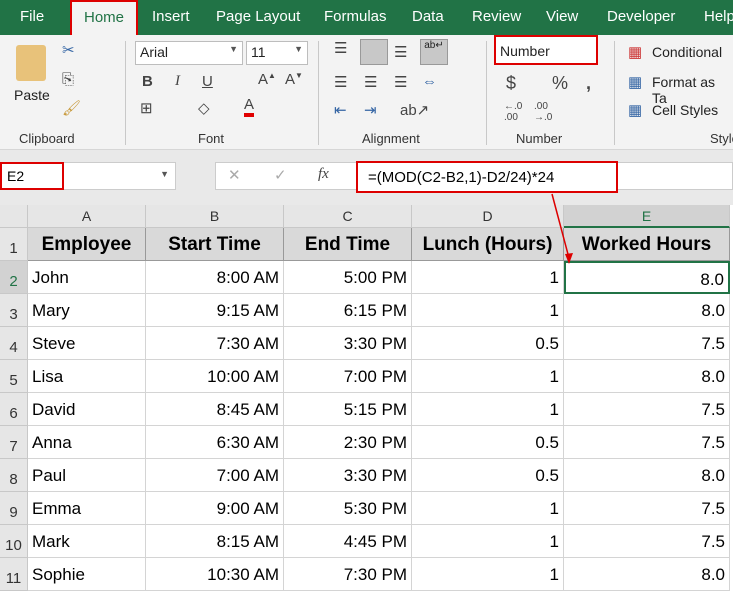 The height and width of the screenshot is (599, 733). What do you see at coordinates (294, 79) in the screenshot?
I see `decrease-font-icon: A▼` at bounding box center [294, 79].